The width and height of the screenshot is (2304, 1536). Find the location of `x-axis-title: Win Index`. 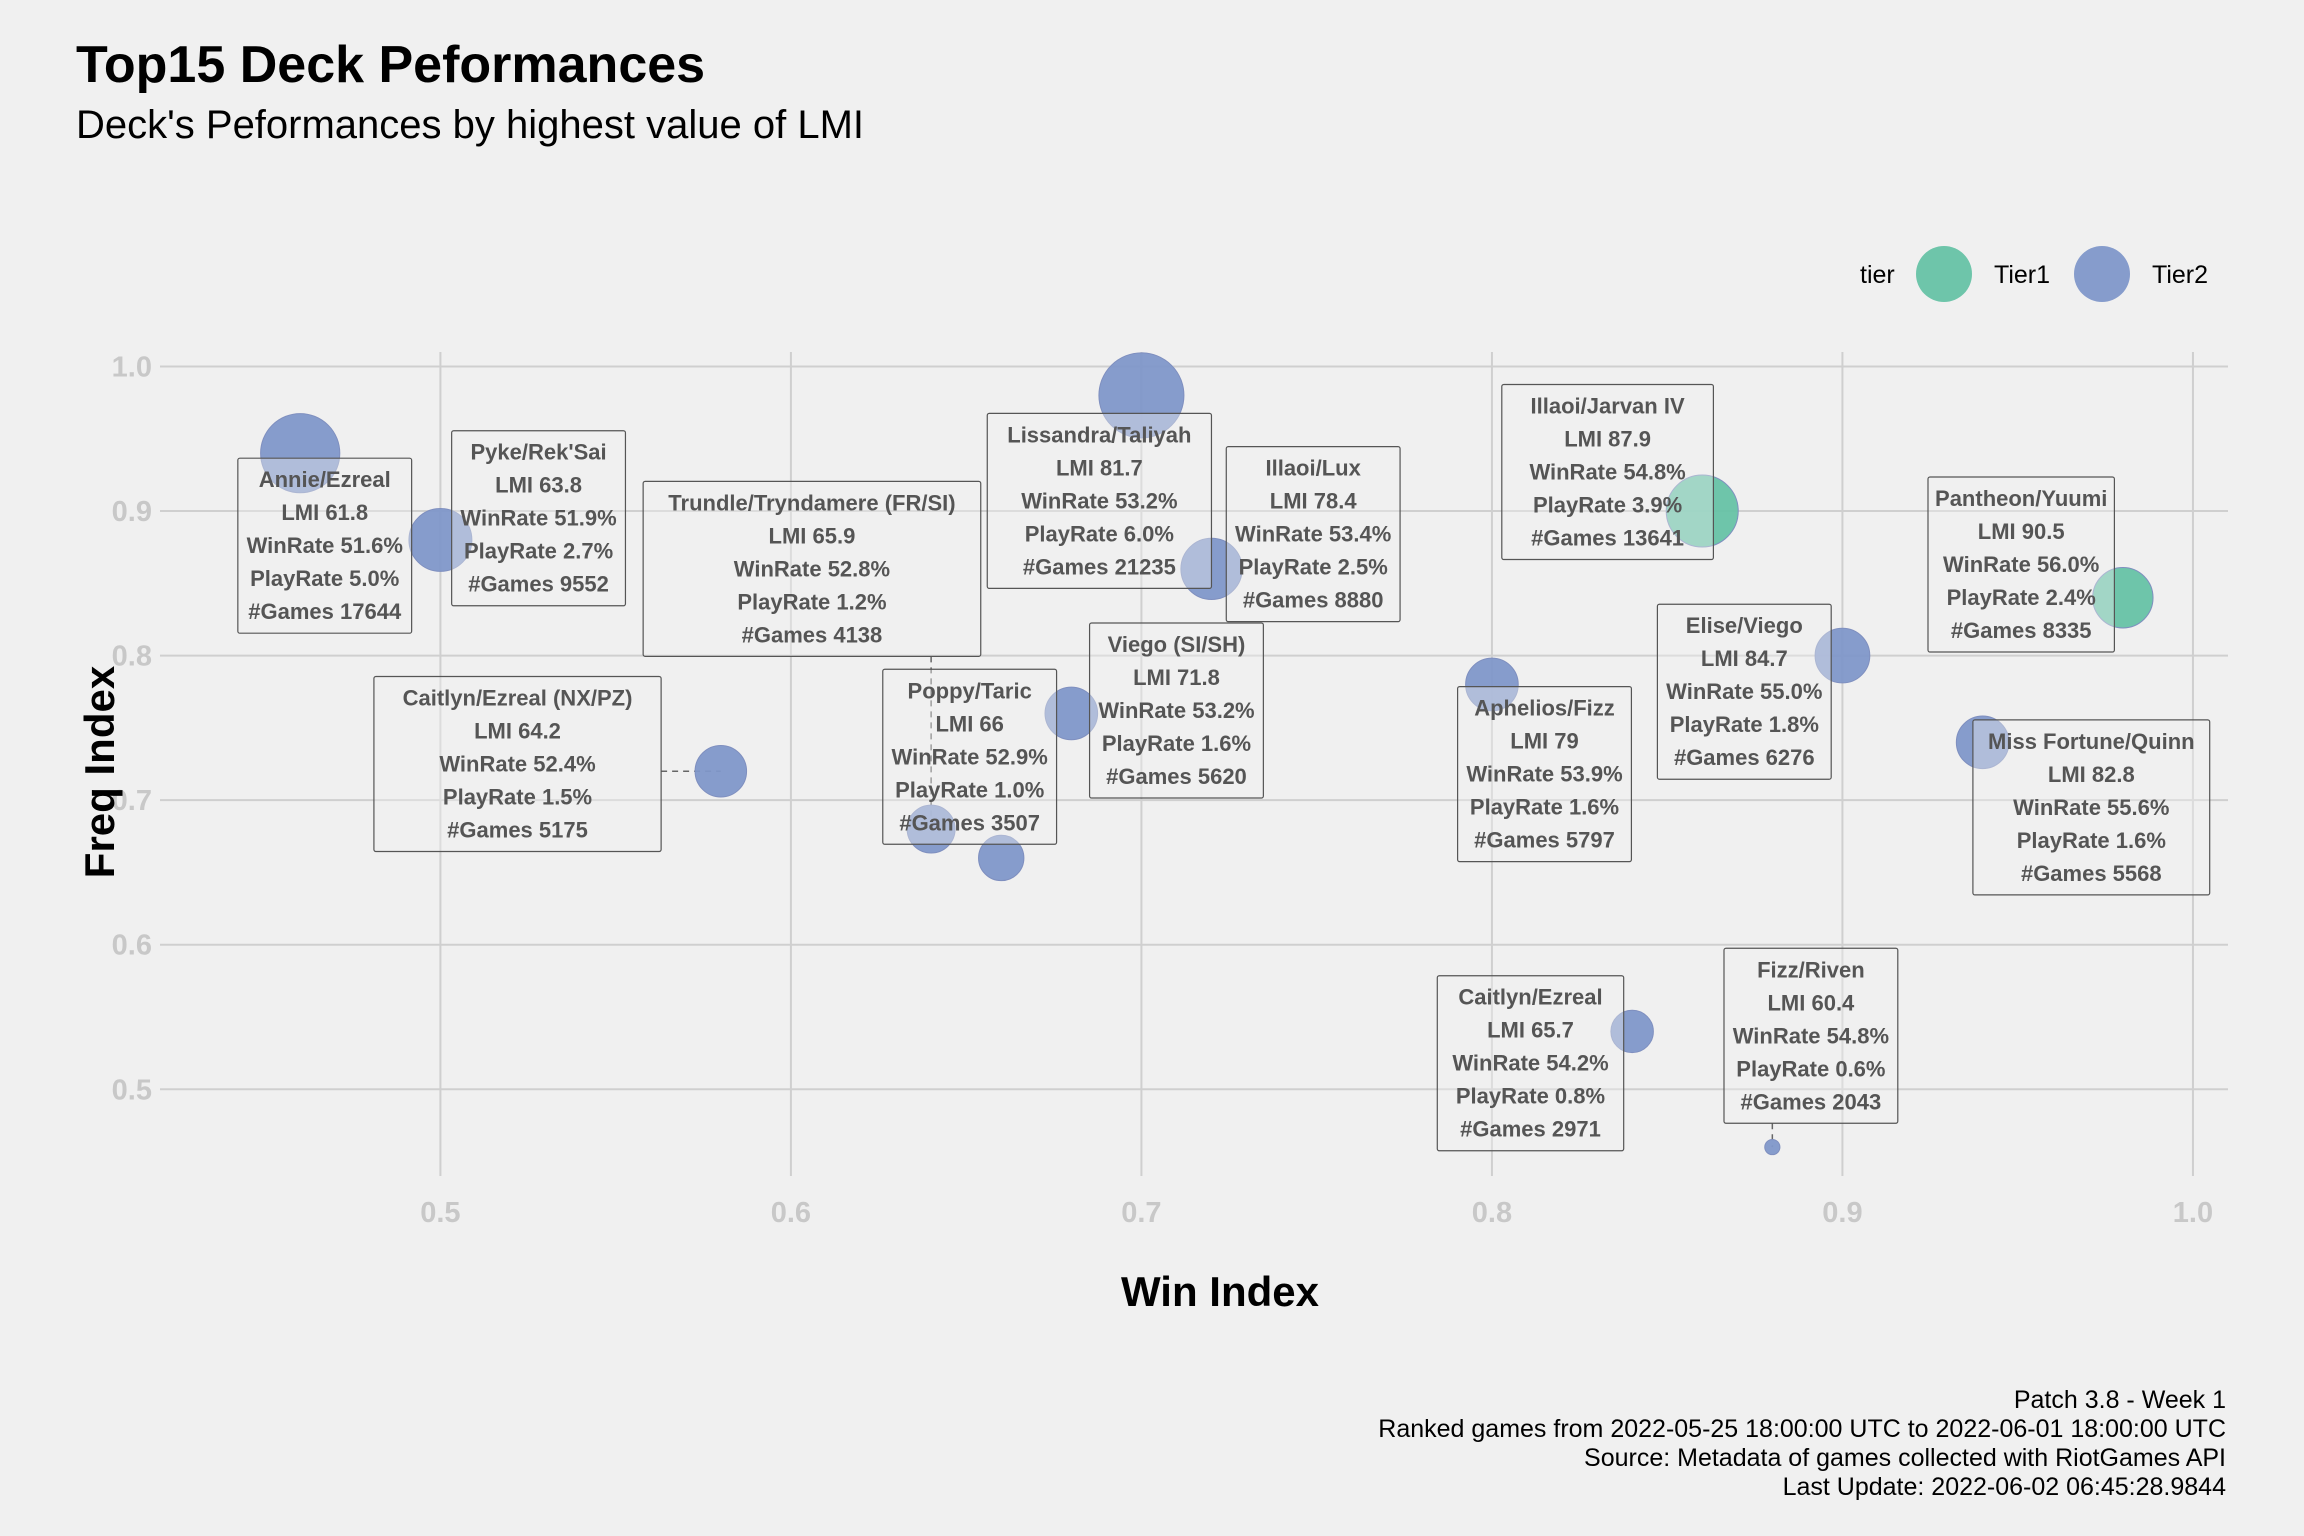

x-axis-title: Win Index is located at coordinates (1220, 1291).